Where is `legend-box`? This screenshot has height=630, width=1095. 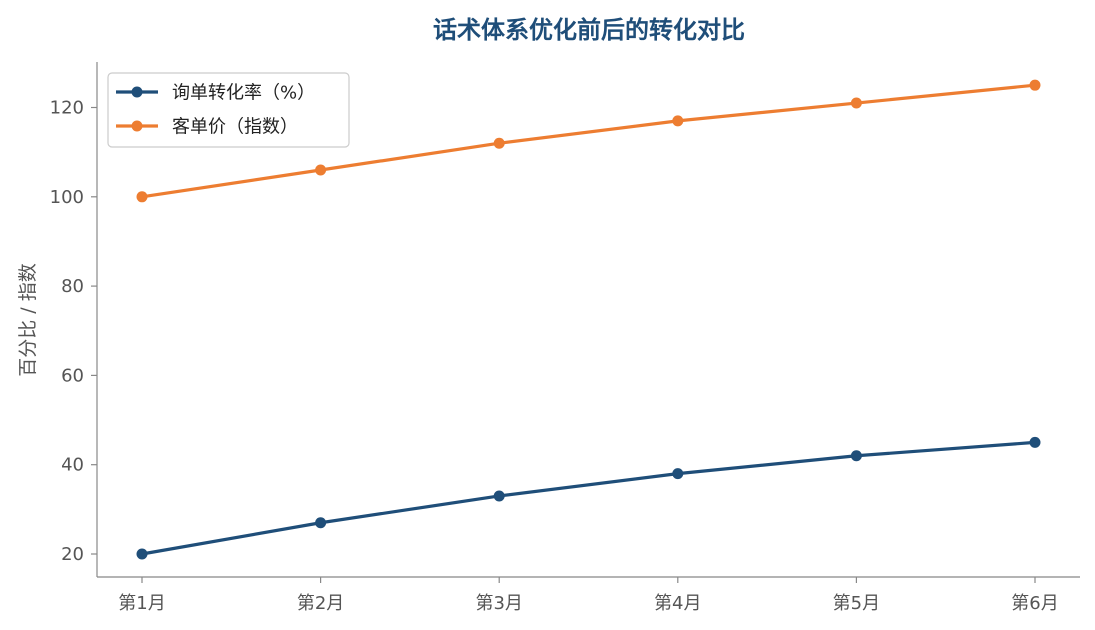 legend-box is located at coordinates (228, 110).